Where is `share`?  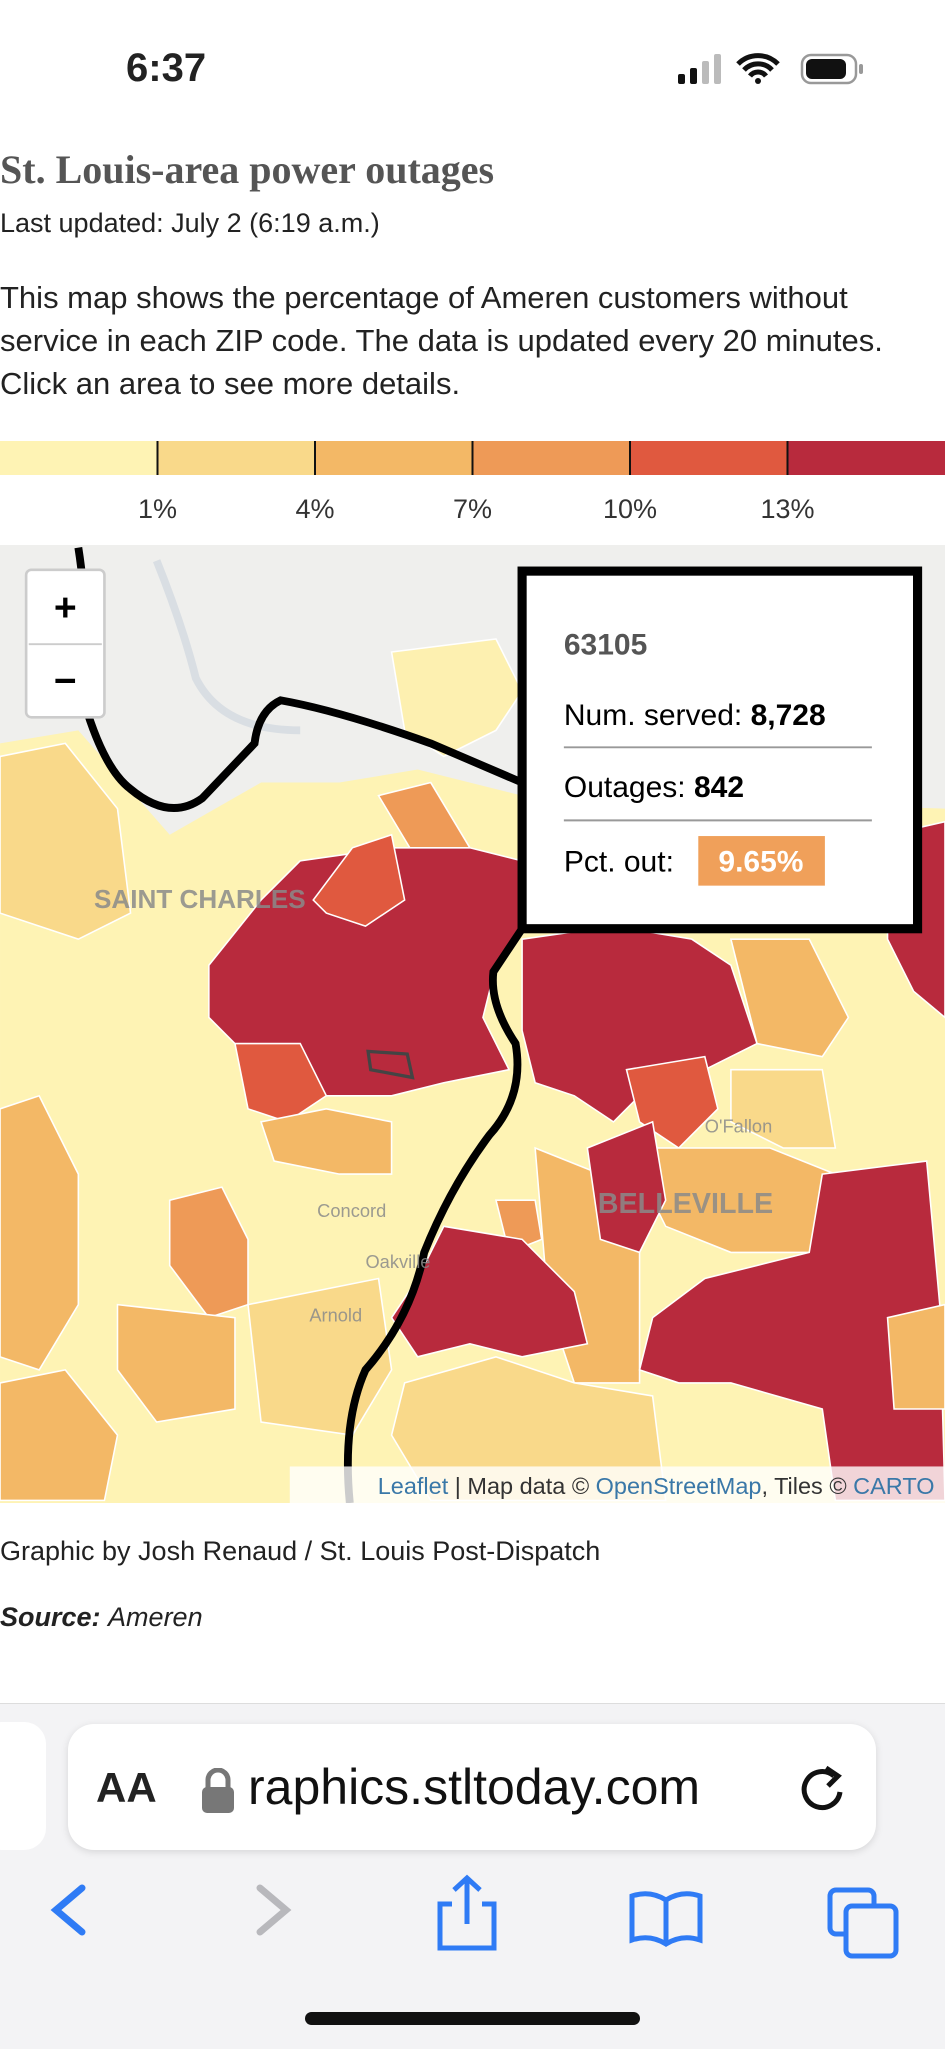 share is located at coordinates (467, 1913).